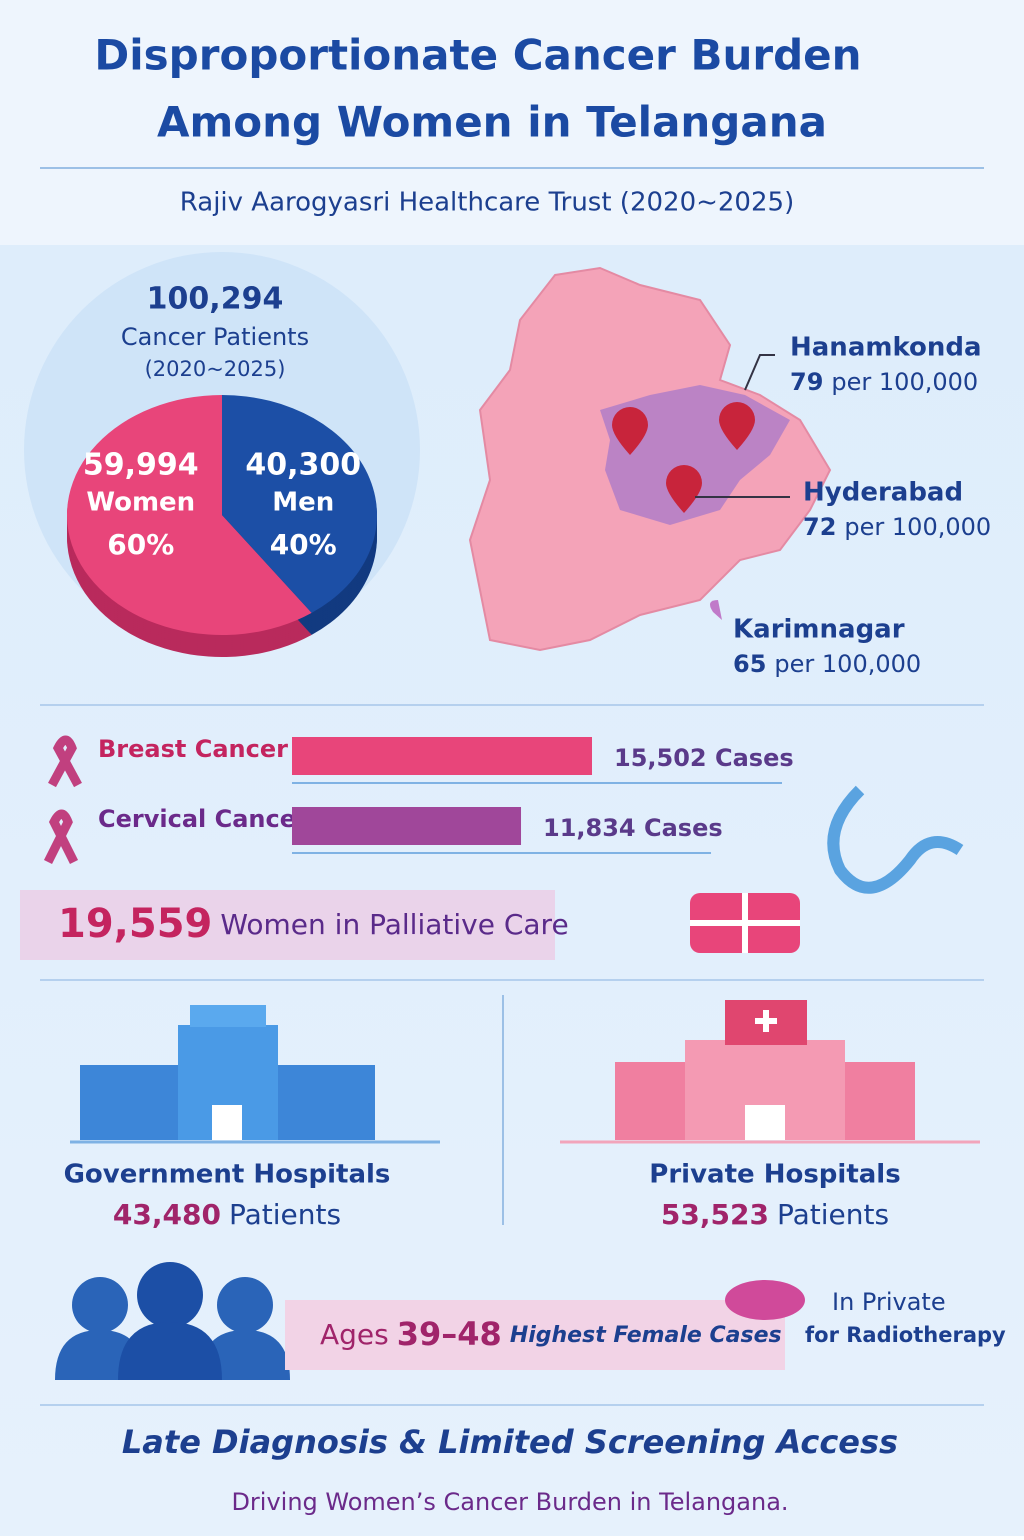  I want to click on pie-value: 59,994, so click(141, 465).